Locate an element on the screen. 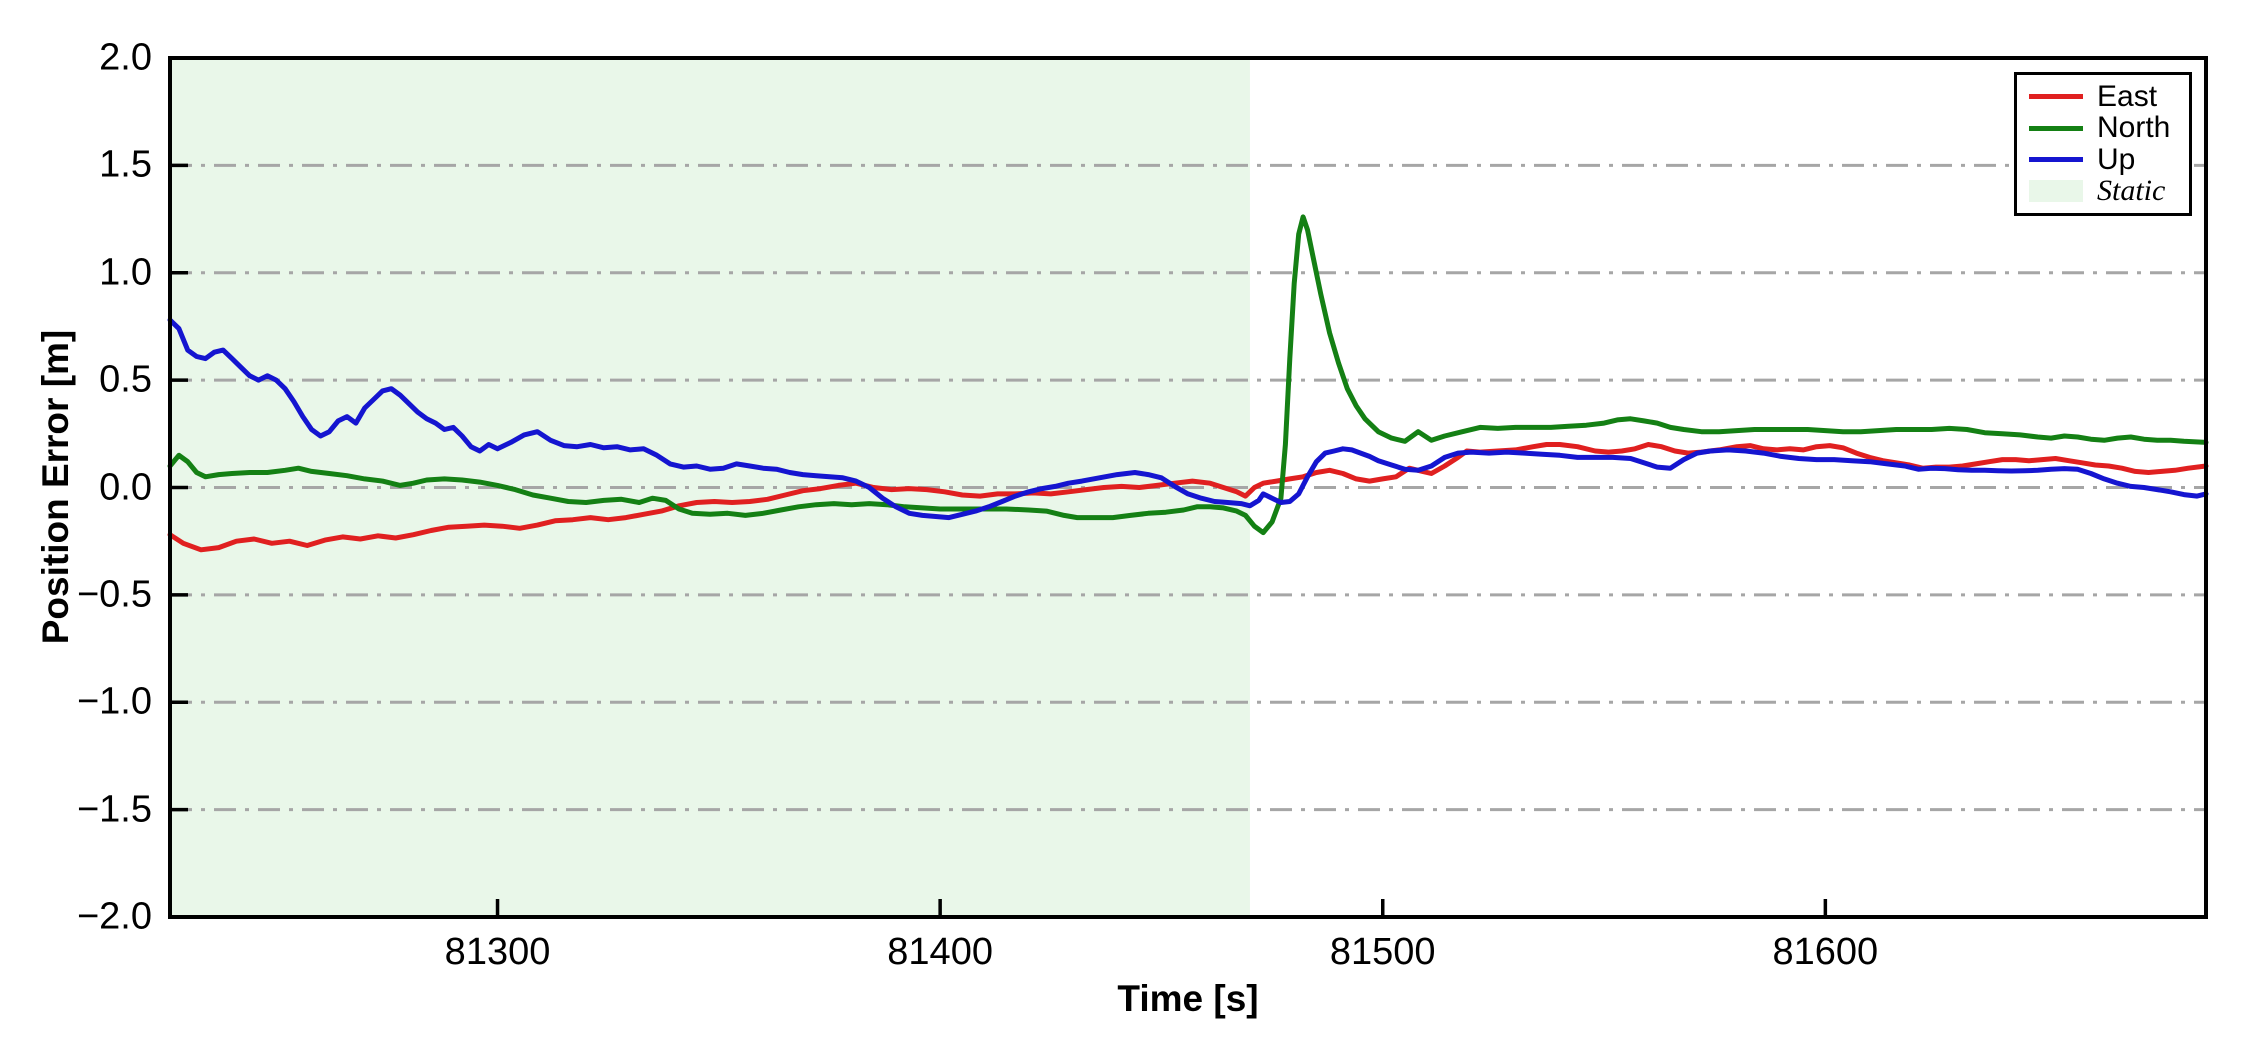  legend: East North Up Static is located at coordinates (2103, 144).